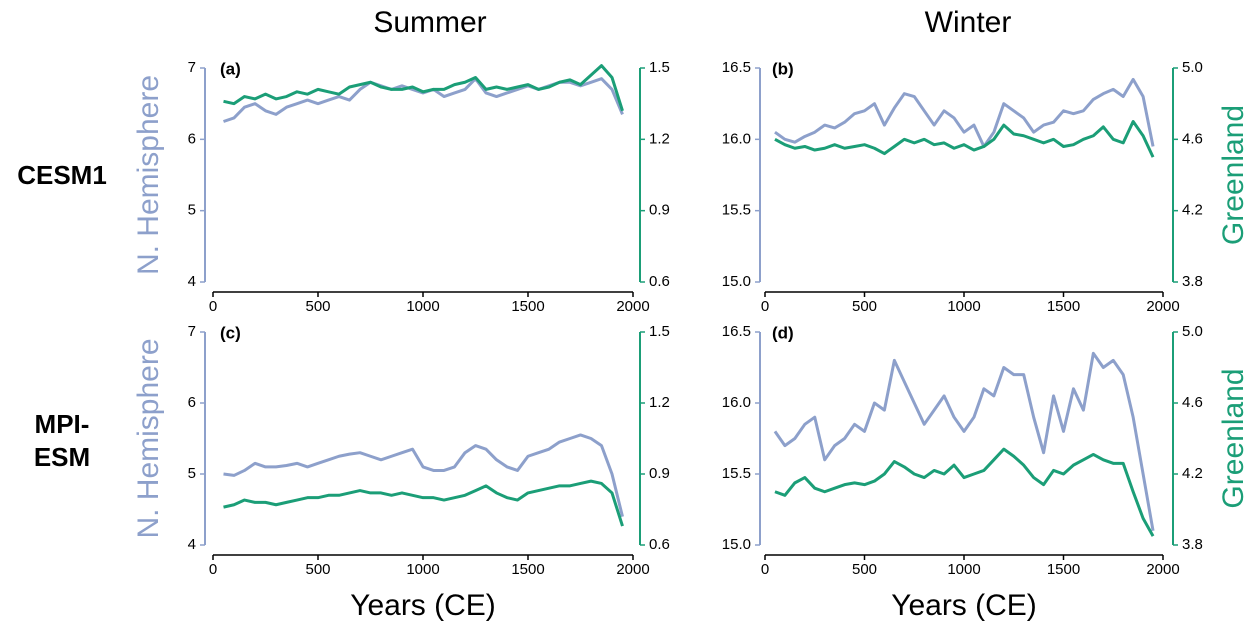  I want to click on column-title: Summer, so click(429, 22).